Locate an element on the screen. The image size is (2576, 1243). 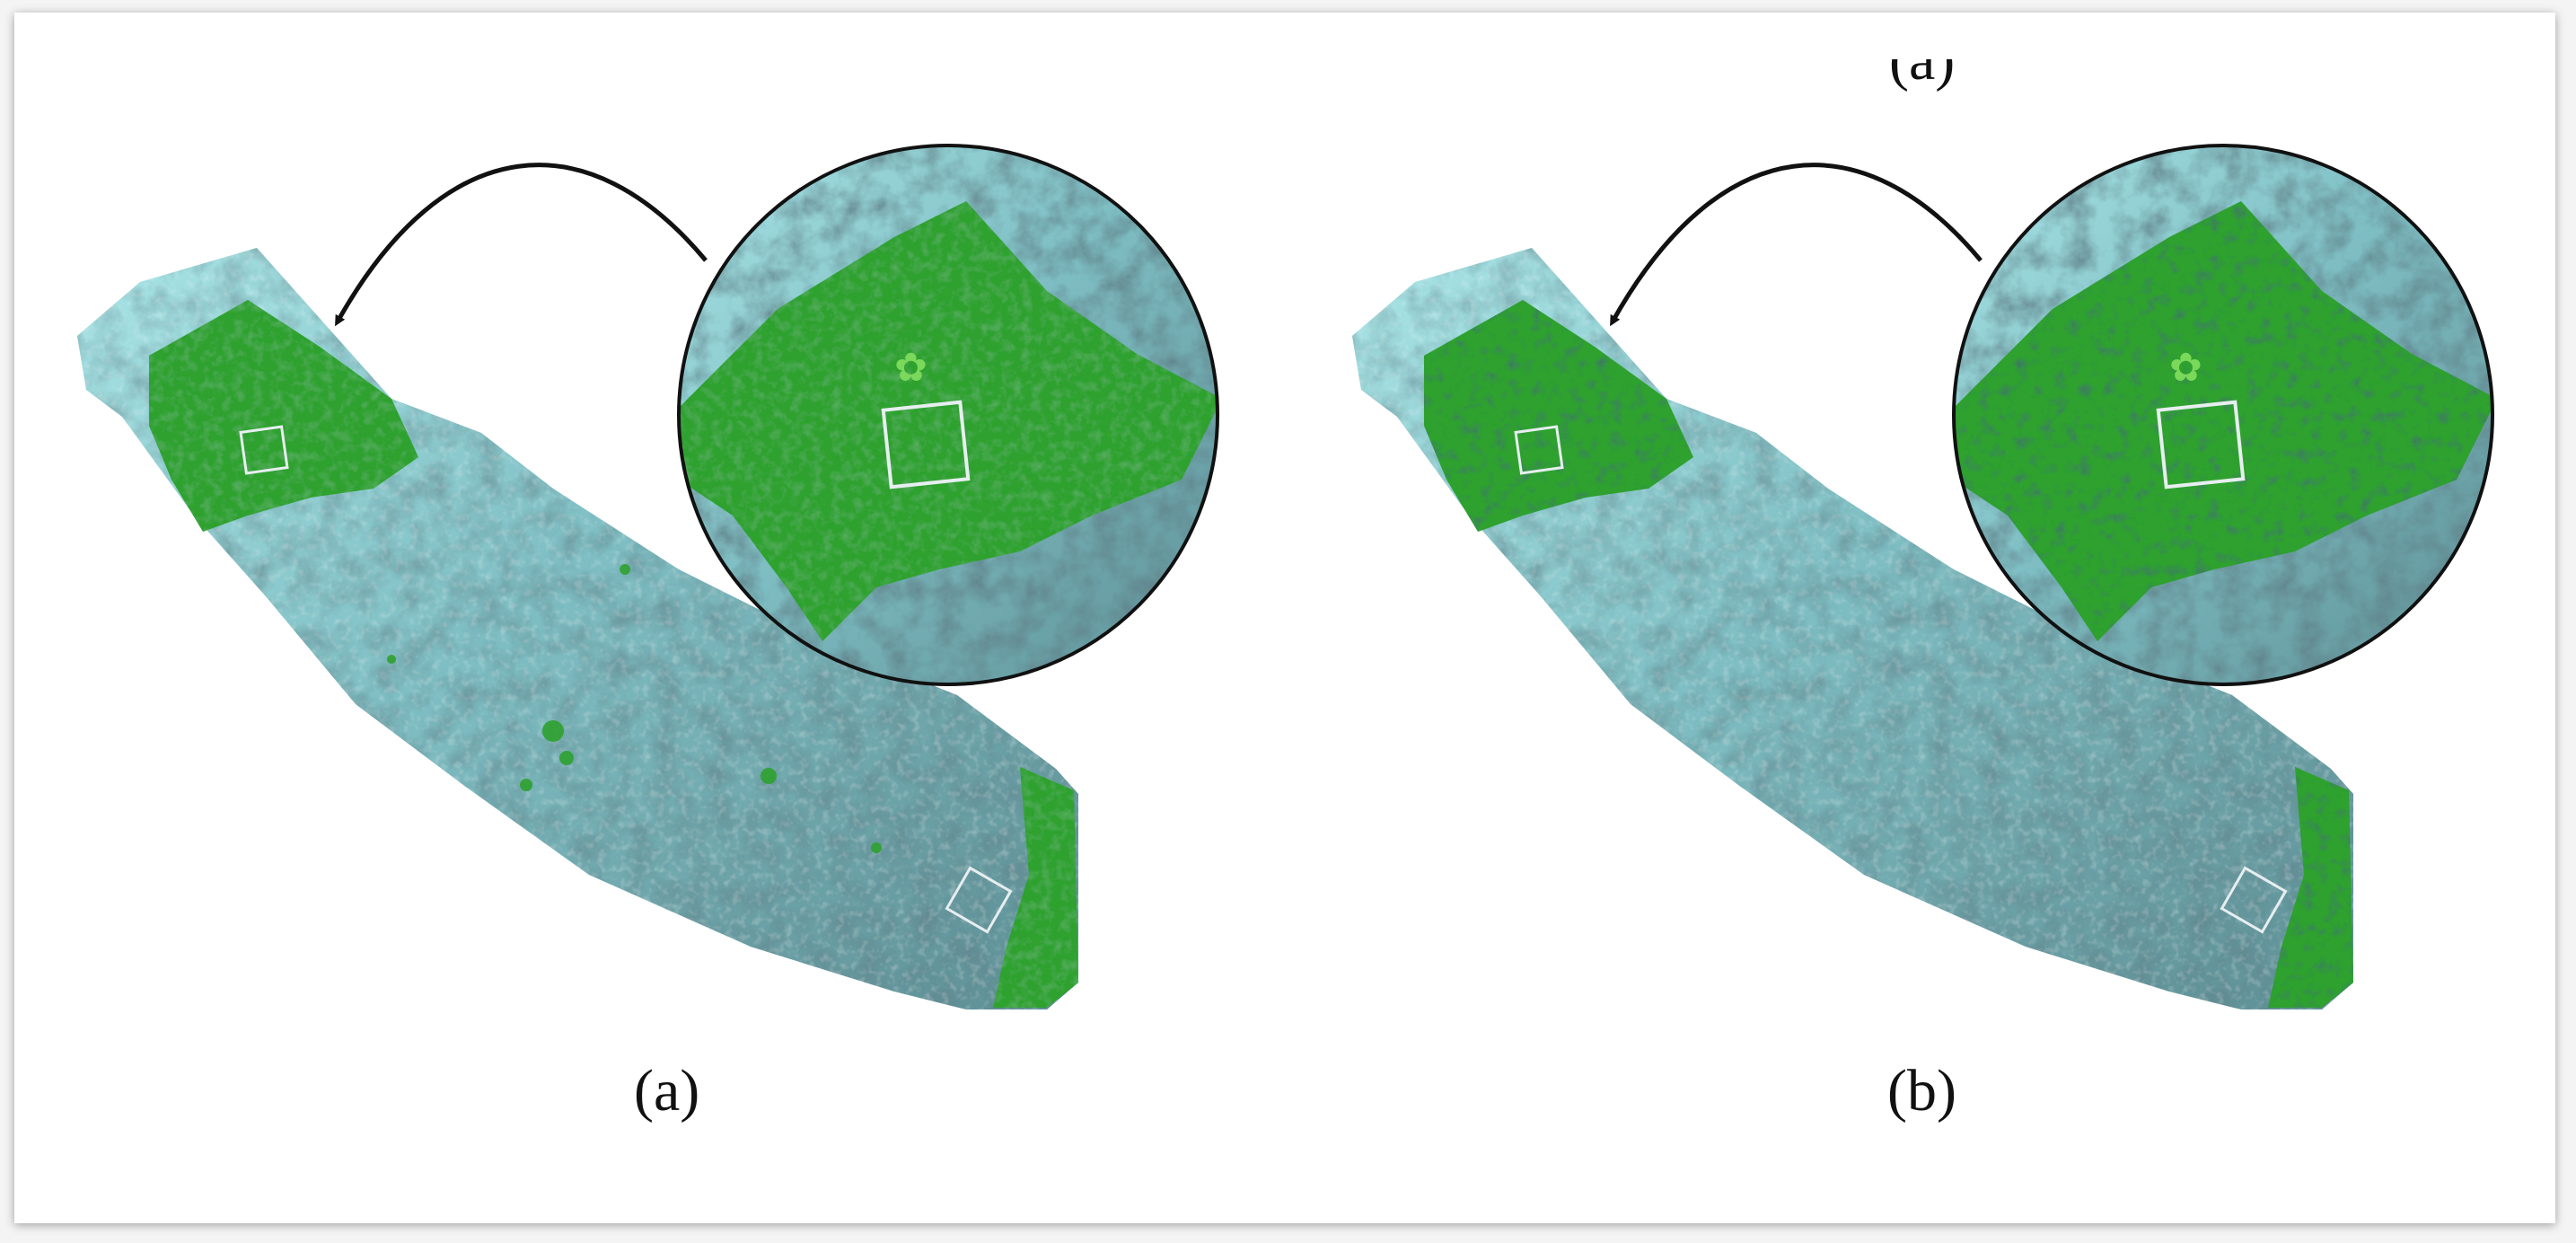
caption-a: (a) is located at coordinates (667, 1091).